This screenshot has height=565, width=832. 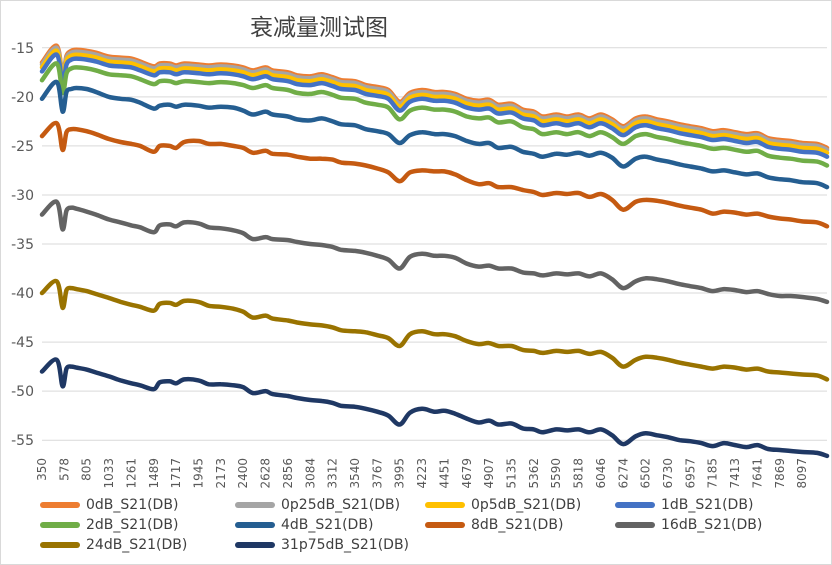 I want to click on legend-item: 31p75dB_S21(DB), so click(x=322, y=545).